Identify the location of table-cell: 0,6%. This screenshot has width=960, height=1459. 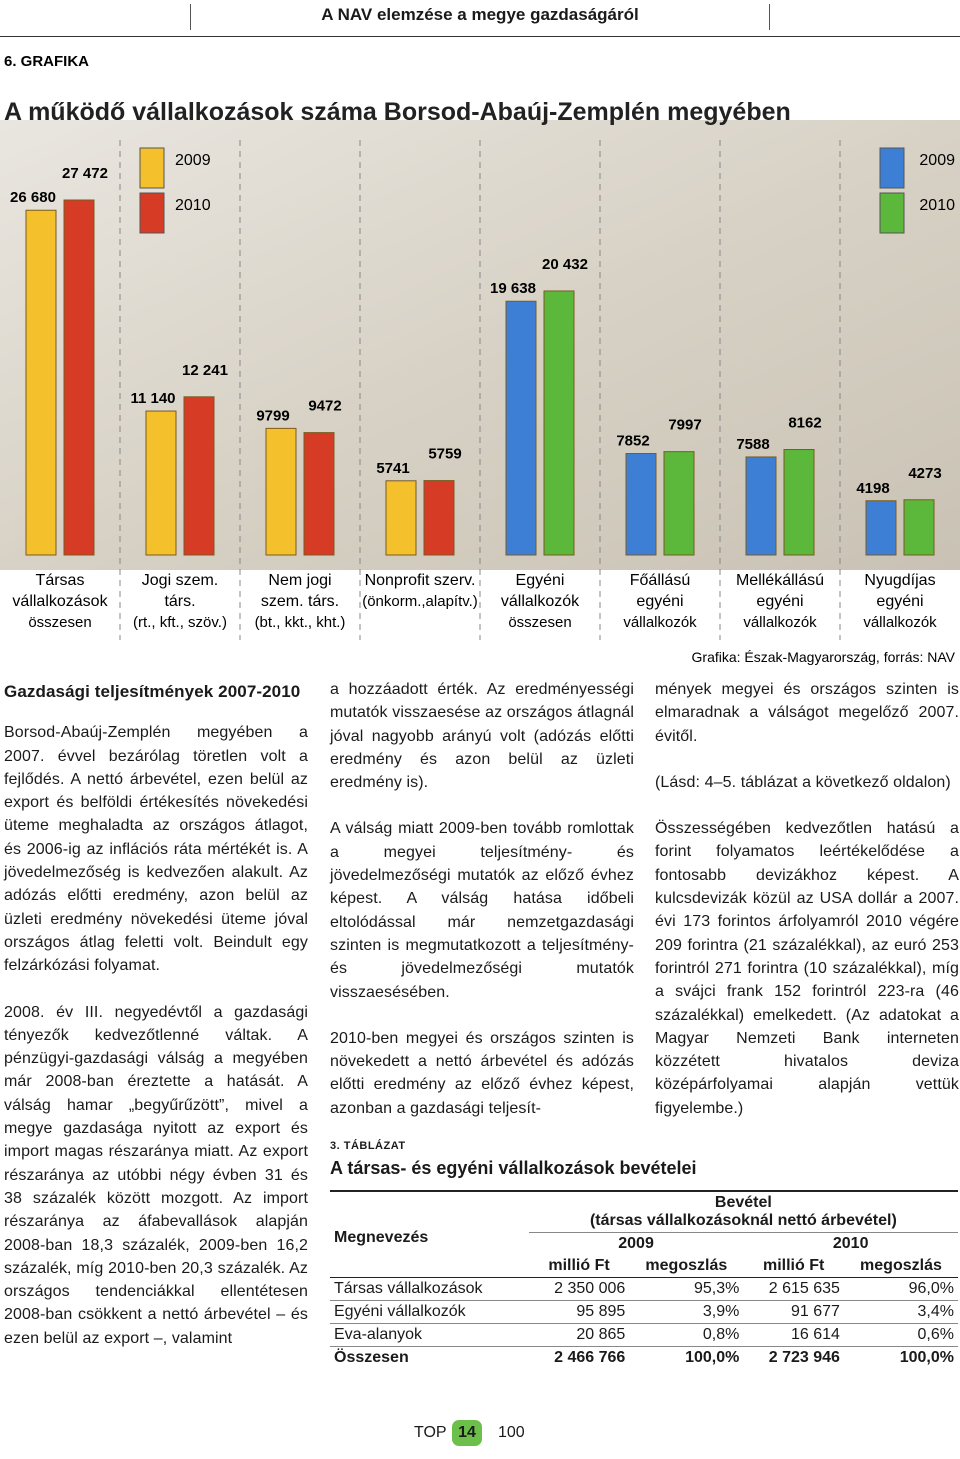
(900, 1335).